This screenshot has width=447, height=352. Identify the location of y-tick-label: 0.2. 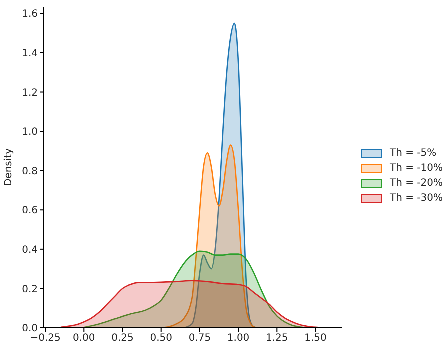
(30, 290).